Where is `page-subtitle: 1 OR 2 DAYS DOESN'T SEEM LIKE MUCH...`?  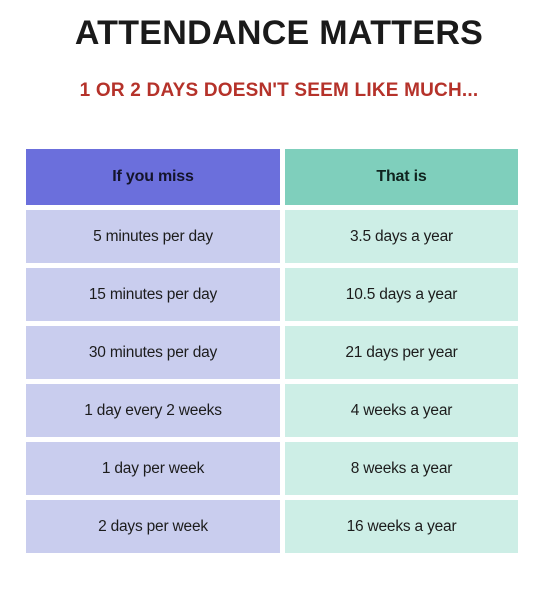 page-subtitle: 1 OR 2 DAYS DOESN'T SEEM LIKE MUCH... is located at coordinates (279, 90).